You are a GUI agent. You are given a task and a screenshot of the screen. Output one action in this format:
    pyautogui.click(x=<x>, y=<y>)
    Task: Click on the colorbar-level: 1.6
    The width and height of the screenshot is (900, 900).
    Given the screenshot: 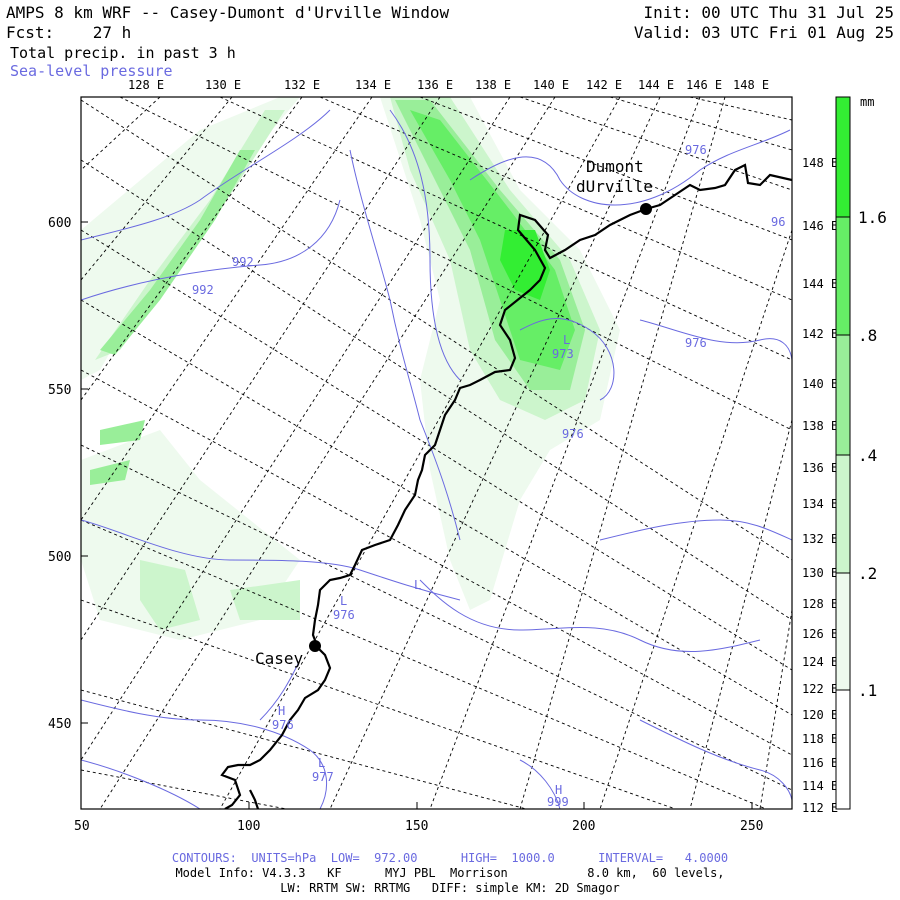 What is the action you would take?
    pyautogui.click(x=872, y=217)
    